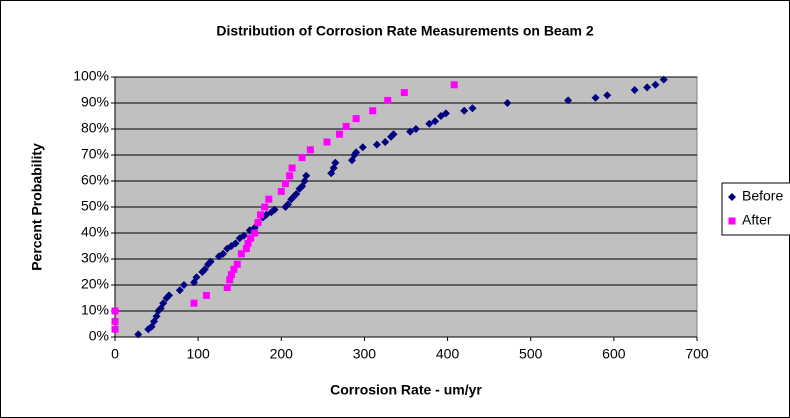  What do you see at coordinates (95, 154) in the screenshot?
I see `y-tick-label: 70%` at bounding box center [95, 154].